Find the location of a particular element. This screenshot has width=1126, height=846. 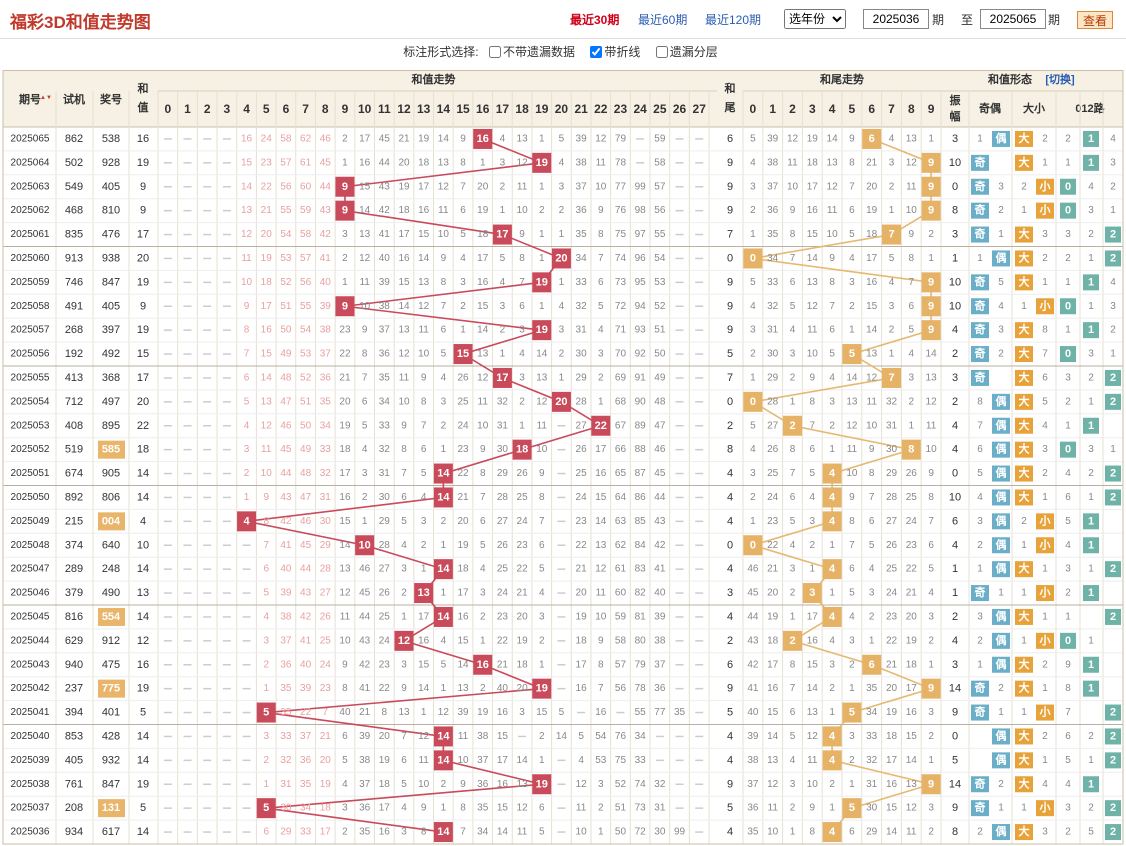

option-polyline: 带折线 is located at coordinates (614, 52).